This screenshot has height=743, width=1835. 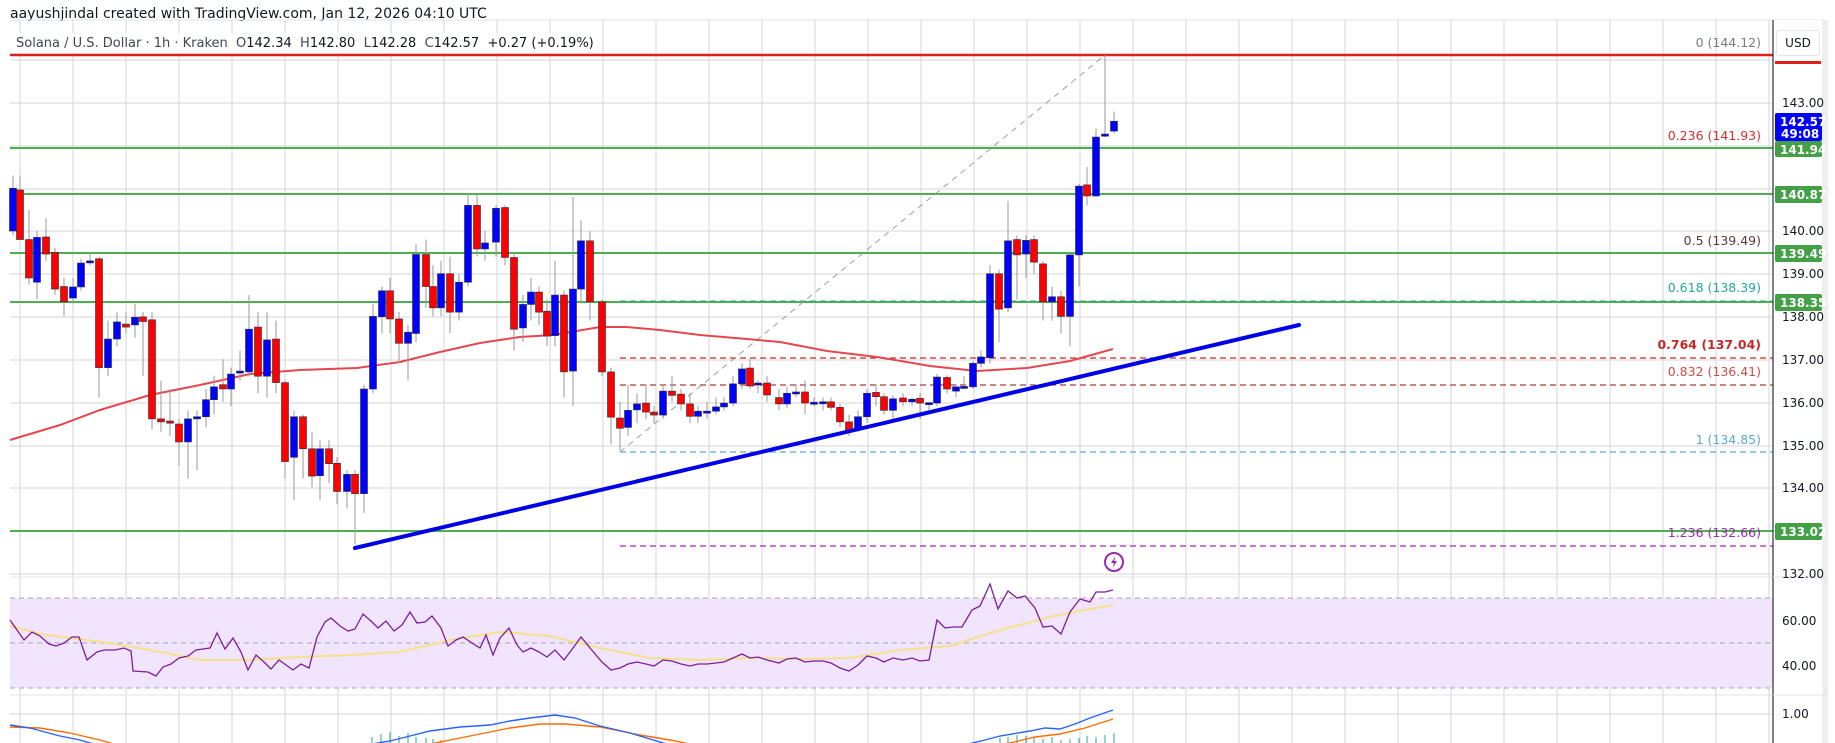 What do you see at coordinates (1803, 231) in the screenshot?
I see `axis-tick-label: 140.00` at bounding box center [1803, 231].